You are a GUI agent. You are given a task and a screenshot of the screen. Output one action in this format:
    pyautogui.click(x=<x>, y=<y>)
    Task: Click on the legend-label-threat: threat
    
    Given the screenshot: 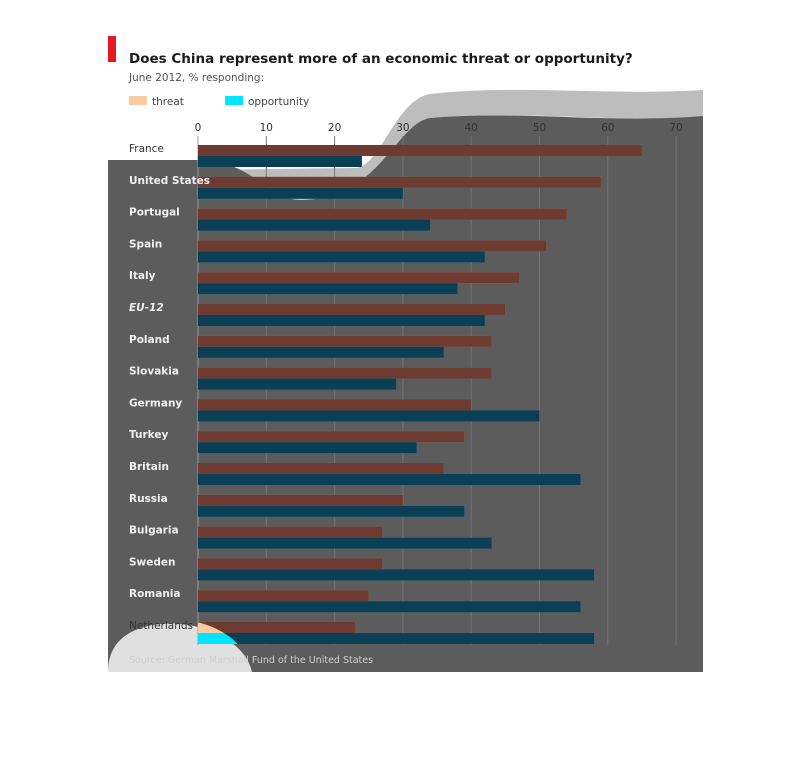 What is the action you would take?
    pyautogui.click(x=168, y=102)
    